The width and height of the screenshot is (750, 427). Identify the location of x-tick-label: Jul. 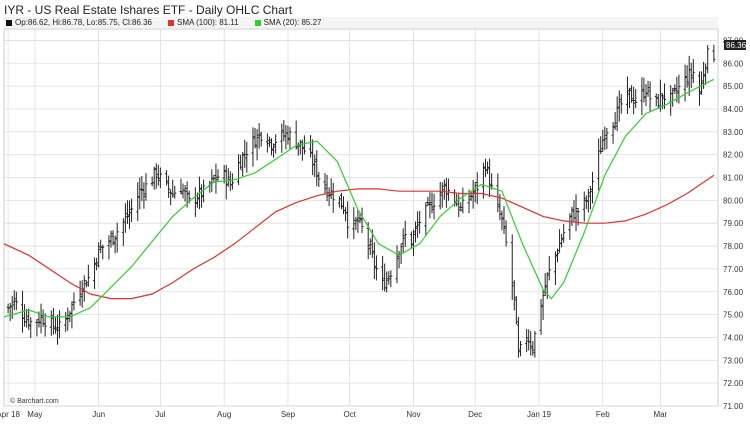
(160, 414).